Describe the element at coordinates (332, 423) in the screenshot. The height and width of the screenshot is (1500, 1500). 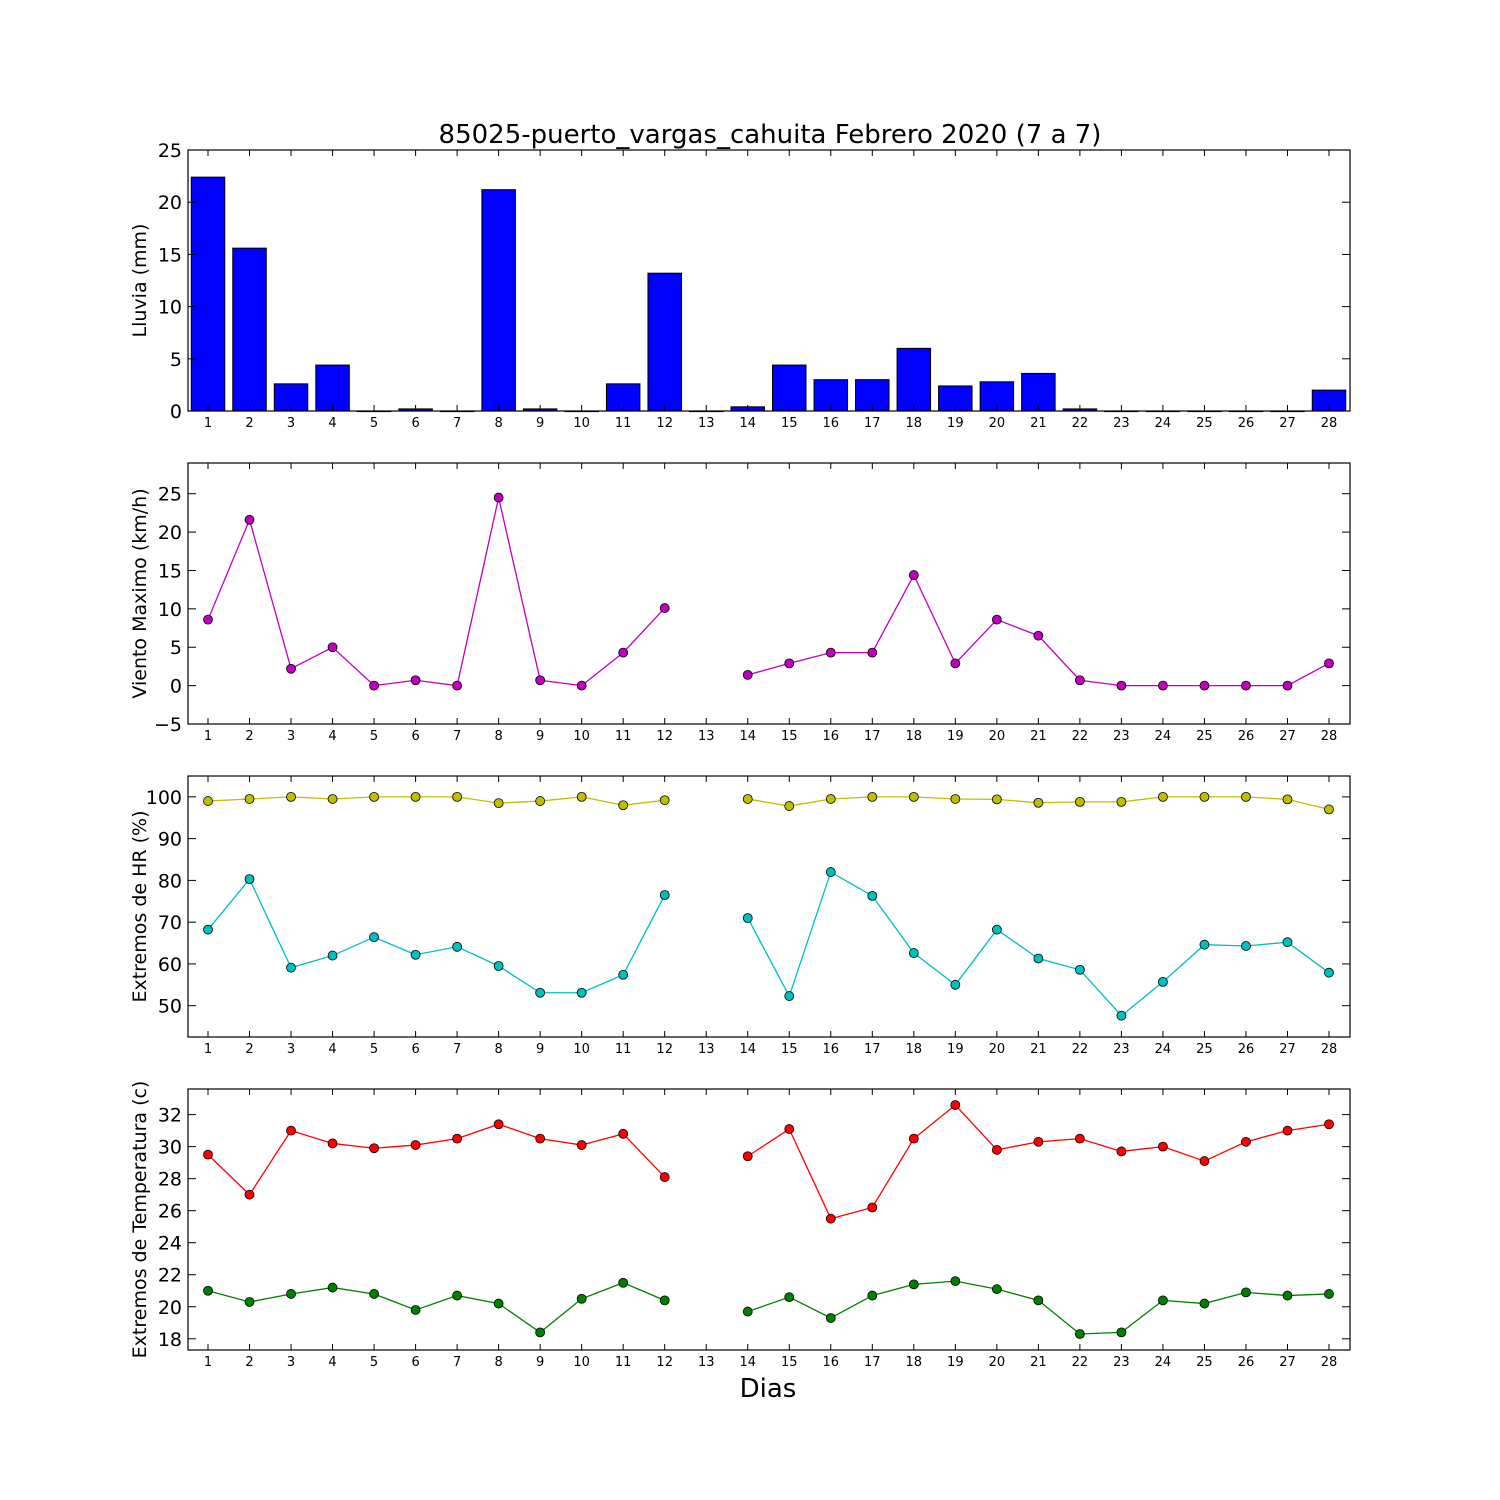
I see `x-tick-label: 4` at that location.